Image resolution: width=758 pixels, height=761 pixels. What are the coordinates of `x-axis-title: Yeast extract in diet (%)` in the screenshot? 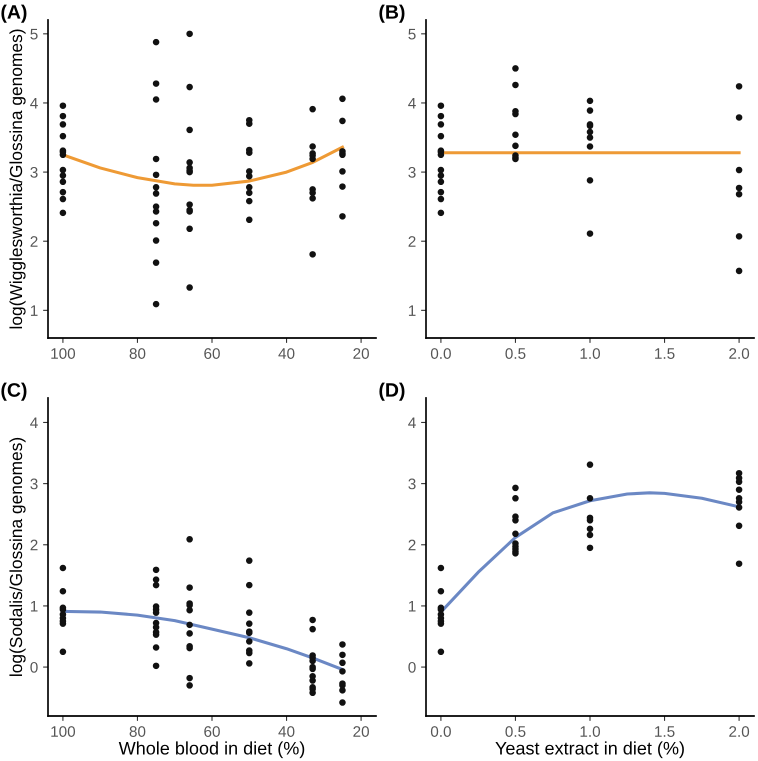 It's located at (589, 749).